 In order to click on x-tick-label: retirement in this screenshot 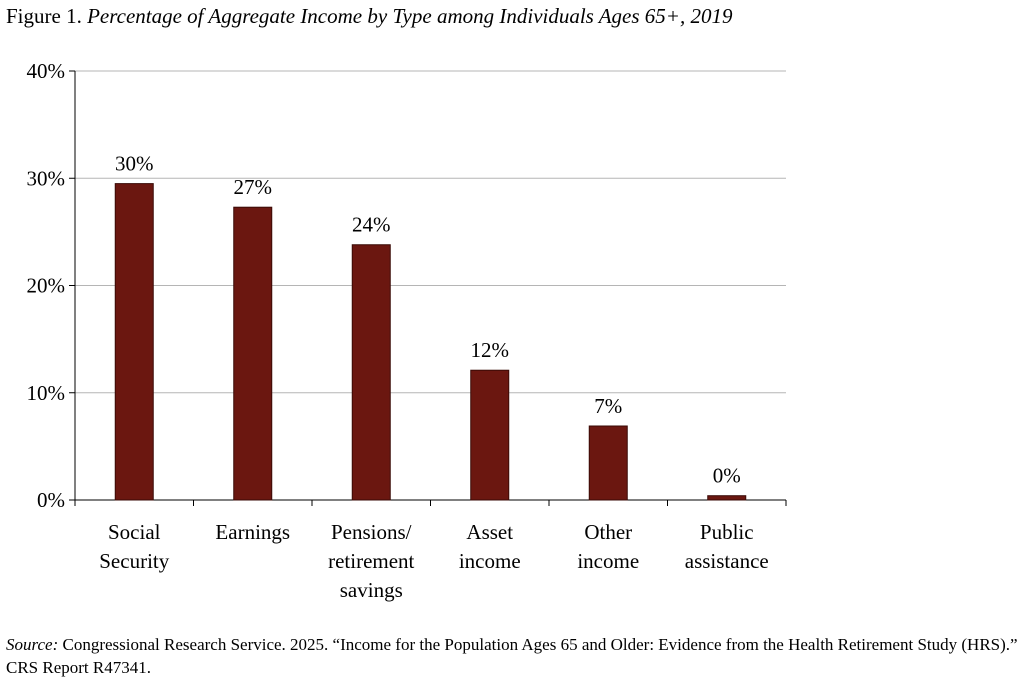, I will do `click(371, 561)`.